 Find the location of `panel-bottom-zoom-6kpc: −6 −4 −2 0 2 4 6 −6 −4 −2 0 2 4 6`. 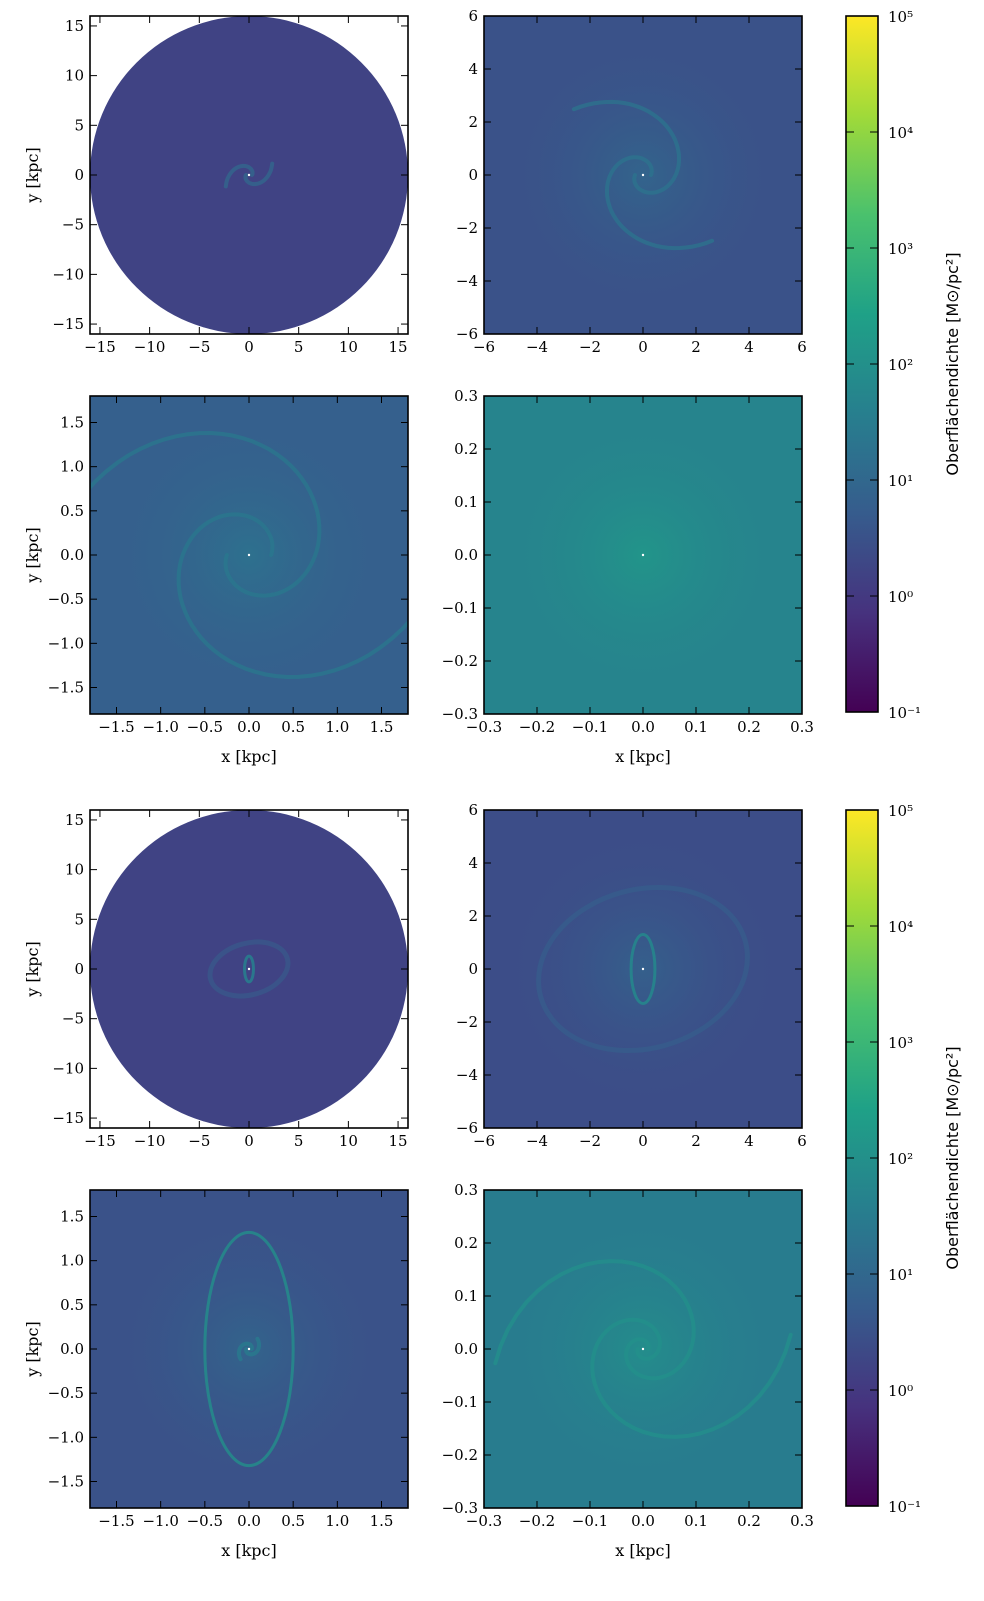

panel-bottom-zoom-6kpc: −6 −4 −2 0 2 4 6 −6 −4 −2 0 2 4 6 is located at coordinates (631, 975).